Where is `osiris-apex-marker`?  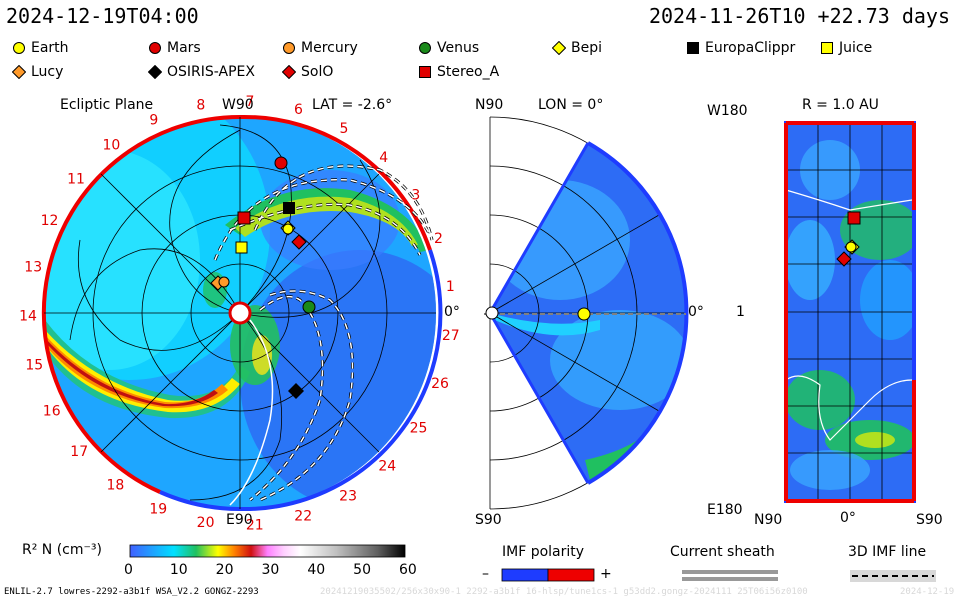 osiris-apex-marker is located at coordinates (296, 391).